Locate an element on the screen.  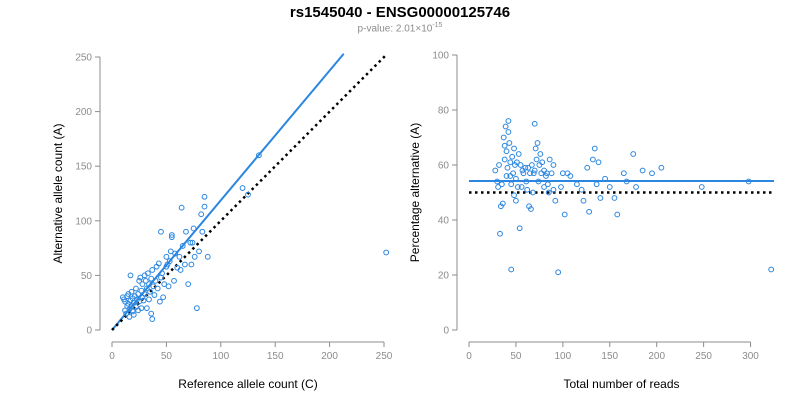
left-x-tick-label: 150 is located at coordinates (275, 356).